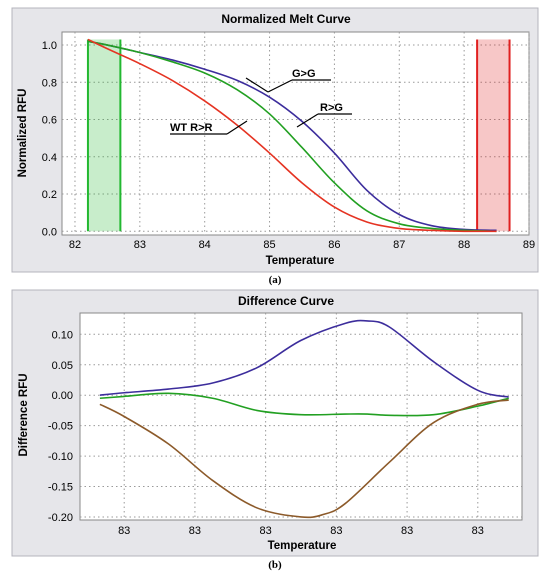 This screenshot has height=576, width=550. Describe the element at coordinates (304, 74) in the screenshot. I see `annotation-g-g: G>G` at that location.